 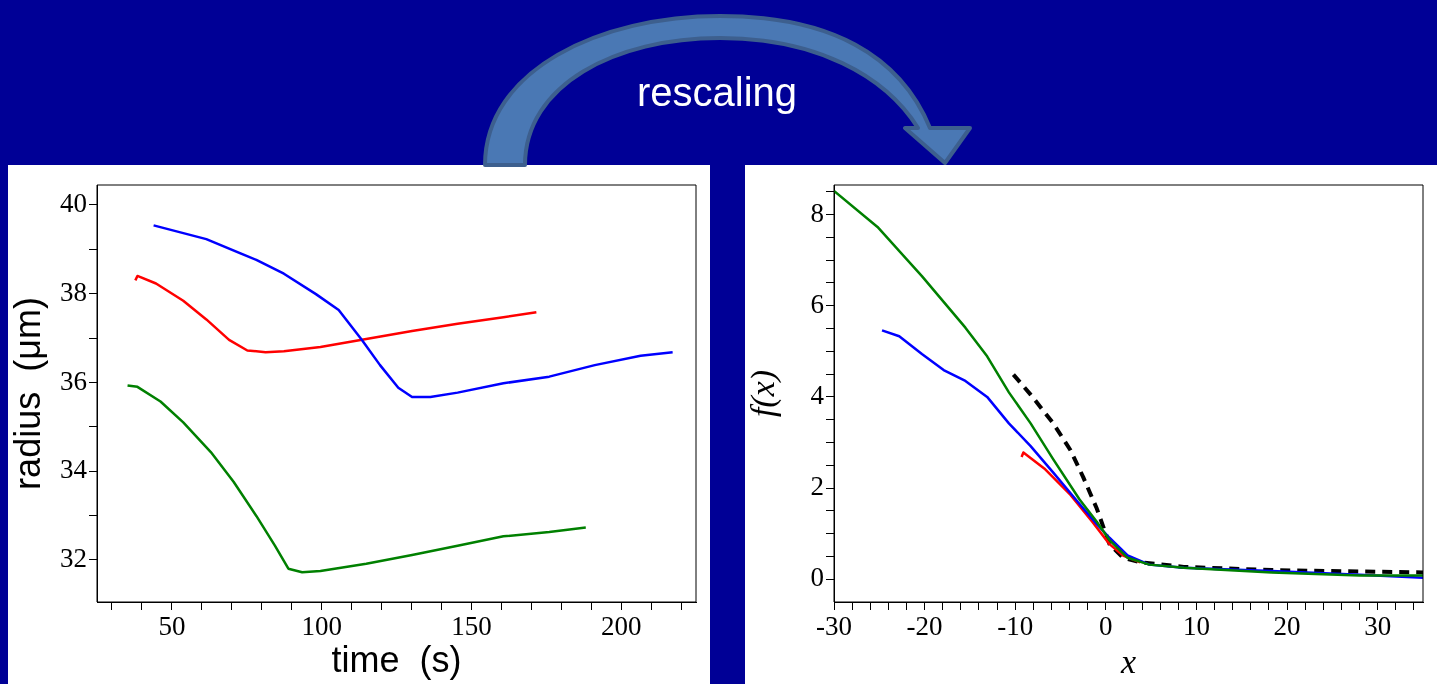 I want to click on x-tick-label: 150, so click(x=471, y=626).